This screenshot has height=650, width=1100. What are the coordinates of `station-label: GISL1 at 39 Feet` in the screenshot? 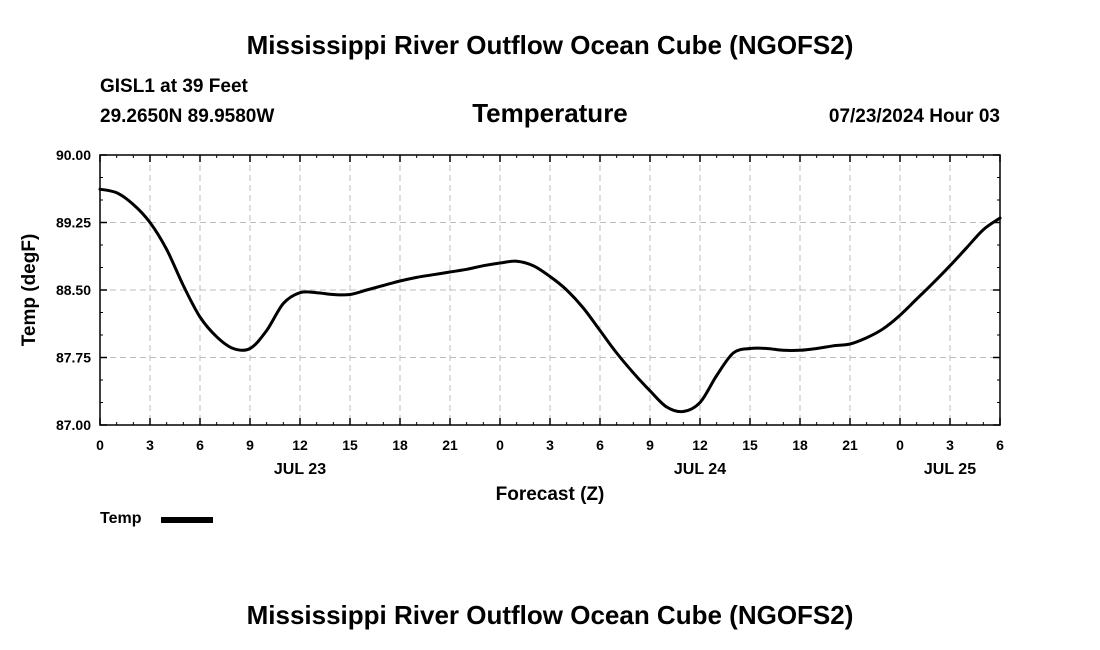 It's located at (174, 86).